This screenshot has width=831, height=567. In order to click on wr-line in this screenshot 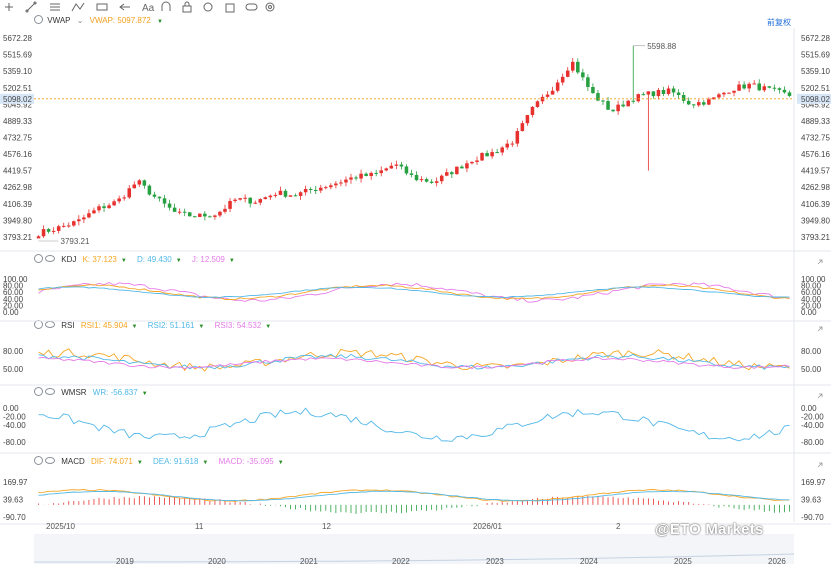, I will do `click(414, 424)`.